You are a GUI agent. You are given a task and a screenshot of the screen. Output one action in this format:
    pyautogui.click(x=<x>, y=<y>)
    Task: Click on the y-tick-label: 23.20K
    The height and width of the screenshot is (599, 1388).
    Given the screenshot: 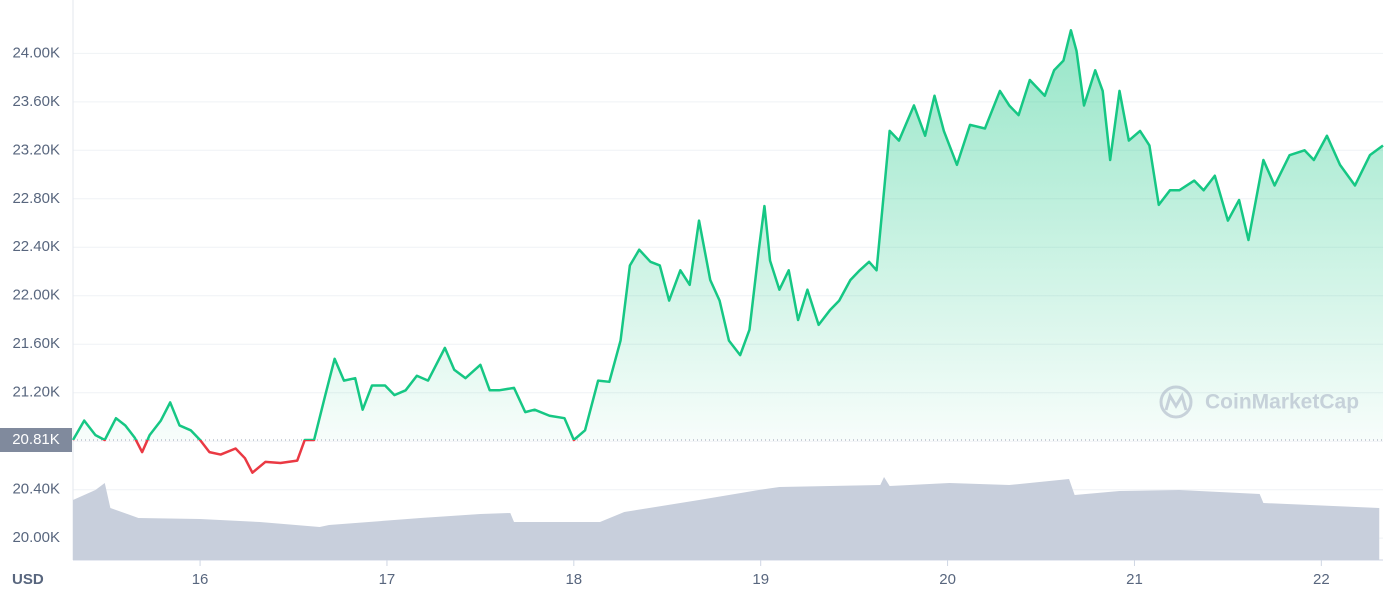 What is the action you would take?
    pyautogui.click(x=36, y=149)
    